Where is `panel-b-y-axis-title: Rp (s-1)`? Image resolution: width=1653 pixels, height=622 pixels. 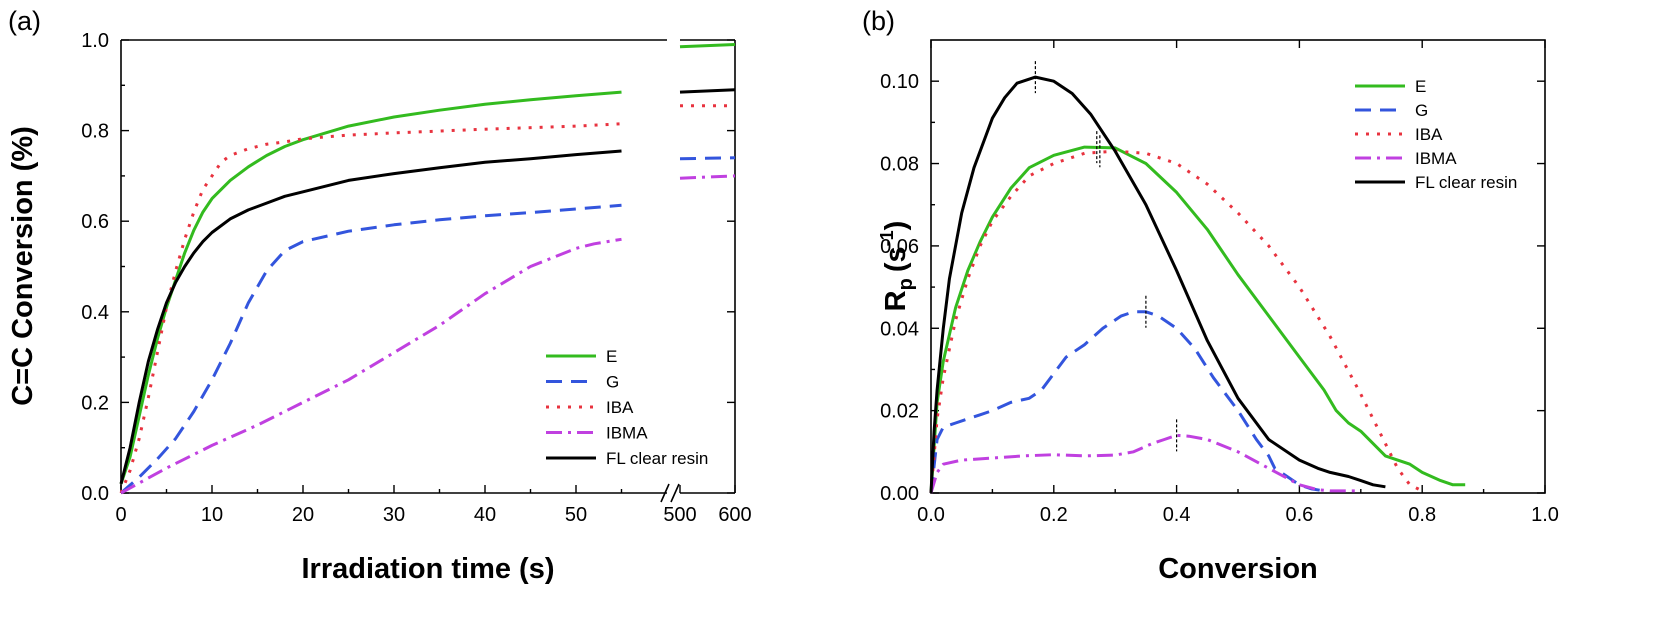 panel-b-y-axis-title: Rp (s-1) is located at coordinates (897, 266).